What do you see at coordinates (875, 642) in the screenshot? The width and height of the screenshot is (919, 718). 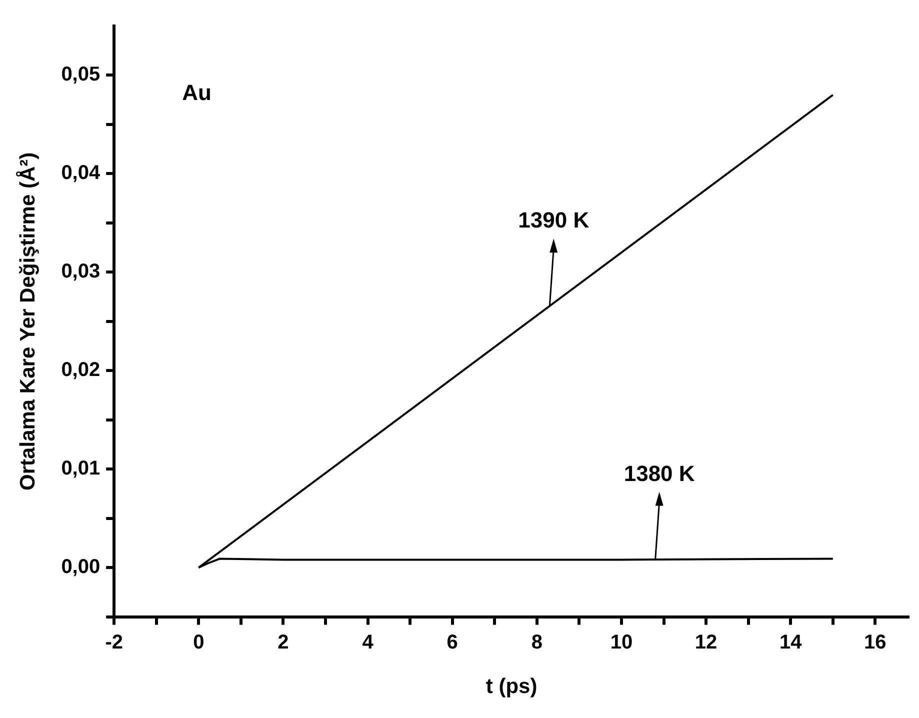 I see `x-tick-label: 16` at bounding box center [875, 642].